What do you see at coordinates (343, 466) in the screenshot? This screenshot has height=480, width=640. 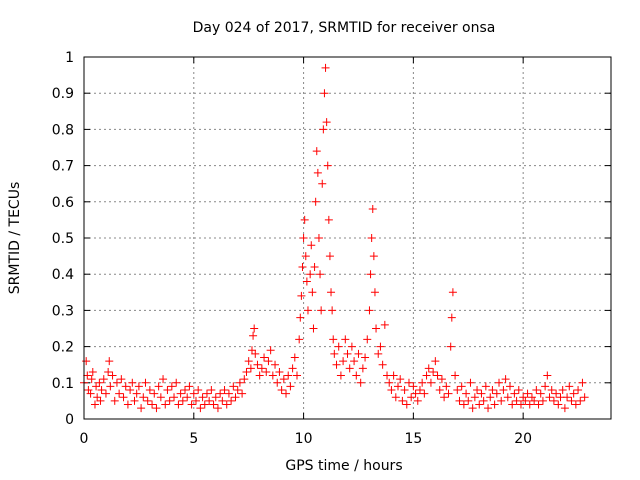 I see `x-axis-label: GPS time / hours` at bounding box center [343, 466].